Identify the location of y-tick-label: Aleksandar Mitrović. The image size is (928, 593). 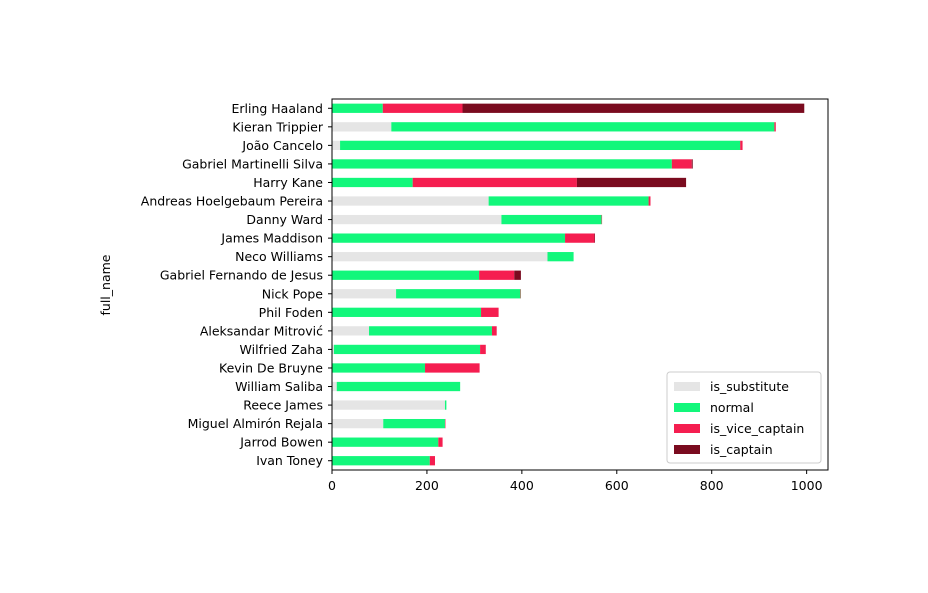
(261, 330).